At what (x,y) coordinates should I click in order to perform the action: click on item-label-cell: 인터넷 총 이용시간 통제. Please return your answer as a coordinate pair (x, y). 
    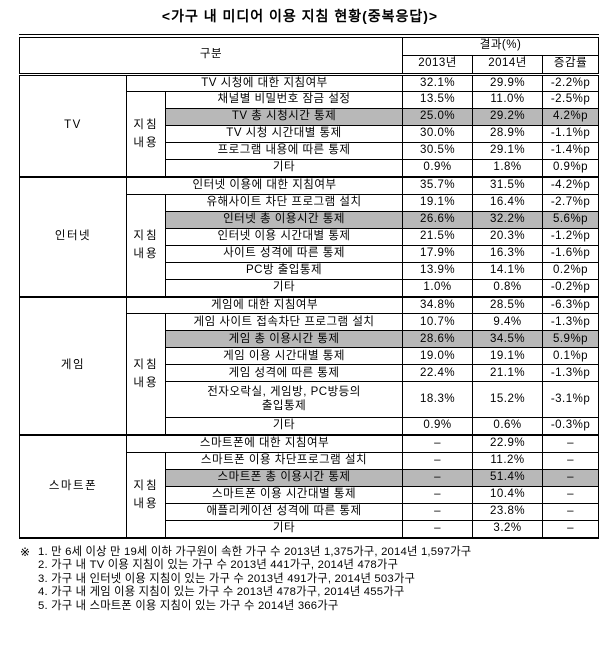
    Looking at the image, I should click on (284, 219).